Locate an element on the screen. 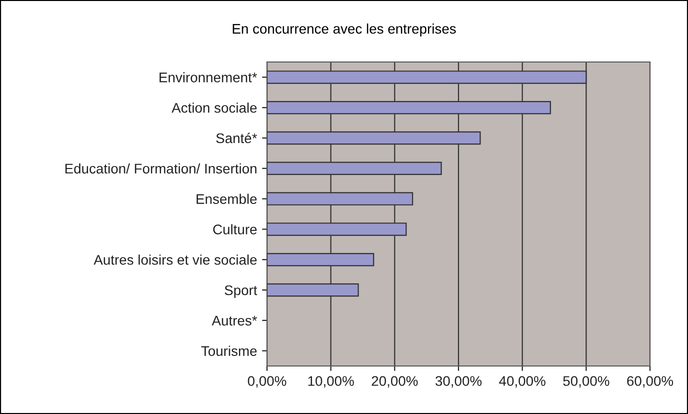 Image resolution: width=688 pixels, height=414 pixels. x-tick-label: 0,00% is located at coordinates (267, 382).